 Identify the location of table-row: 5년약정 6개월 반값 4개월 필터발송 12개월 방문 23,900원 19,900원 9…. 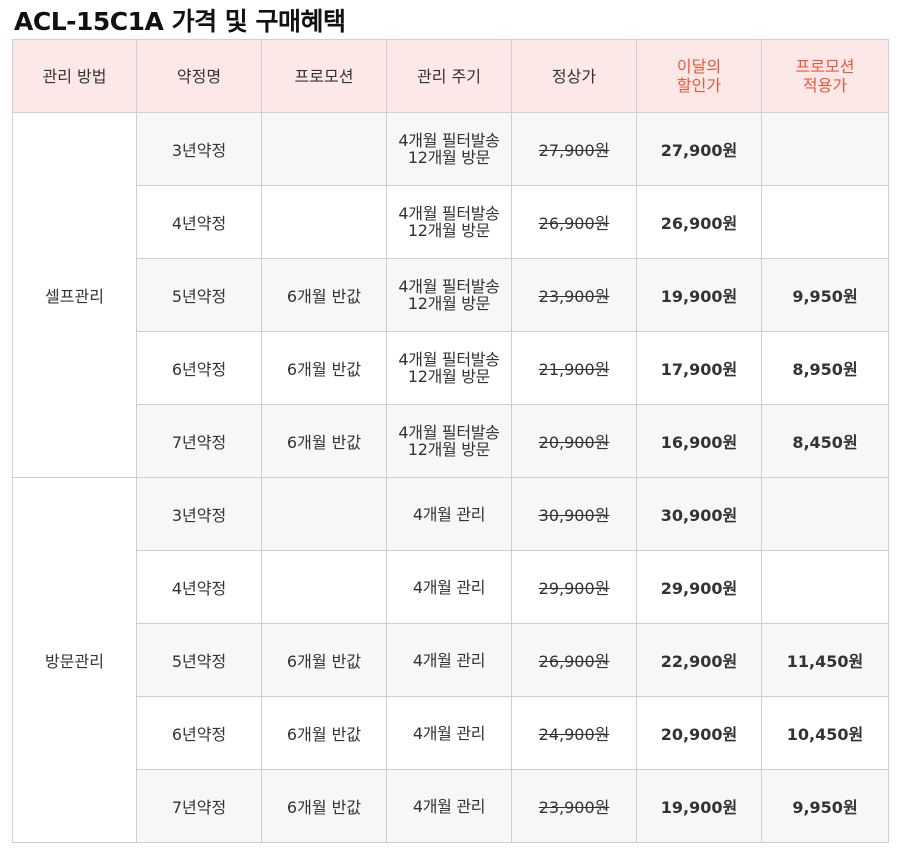
(451, 295).